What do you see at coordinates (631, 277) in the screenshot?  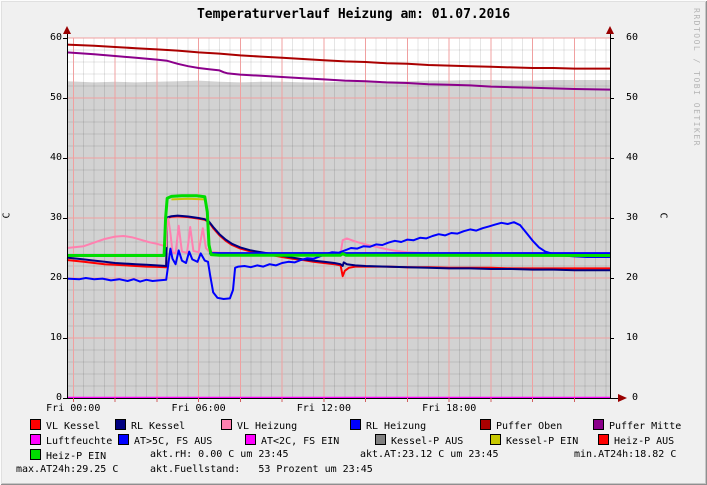 I see `y-tick-right: 20` at bounding box center [631, 277].